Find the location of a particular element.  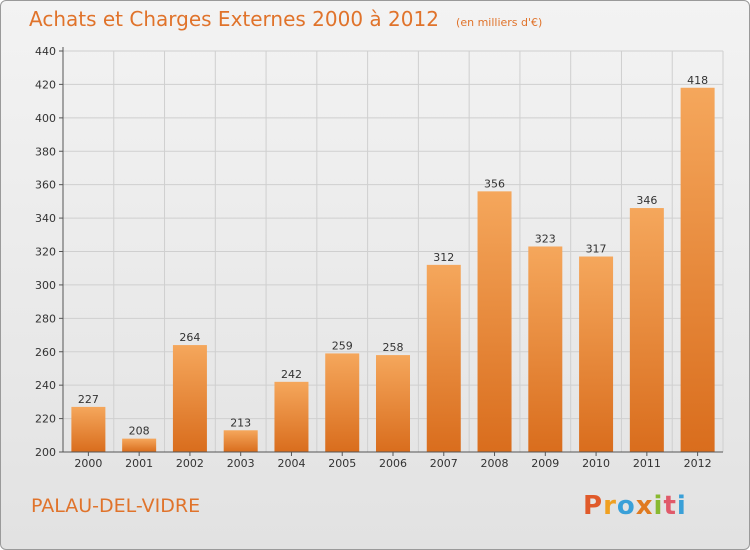

value-label-2003: 213 is located at coordinates (240, 422).